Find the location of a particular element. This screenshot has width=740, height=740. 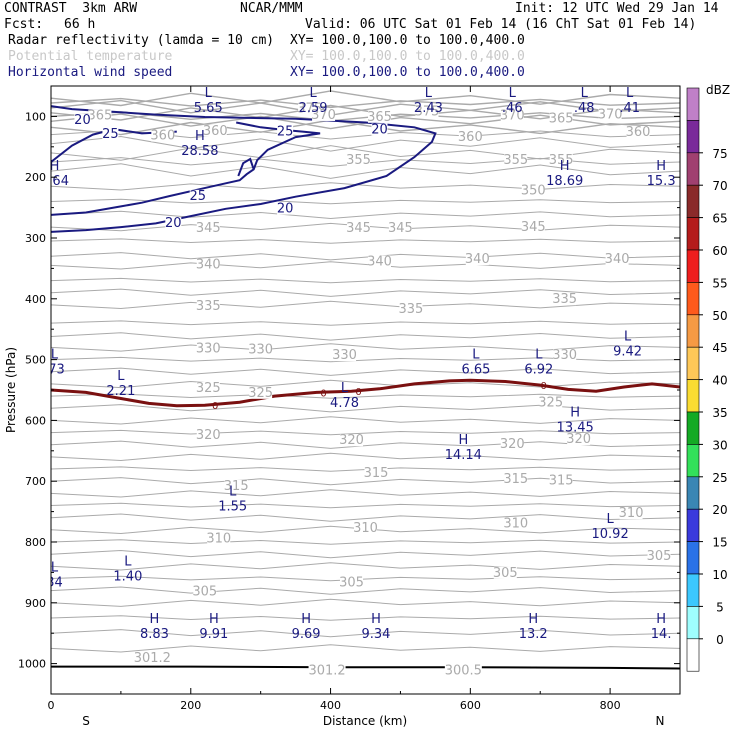

x-tick-label: 600 is located at coordinates (470, 705).